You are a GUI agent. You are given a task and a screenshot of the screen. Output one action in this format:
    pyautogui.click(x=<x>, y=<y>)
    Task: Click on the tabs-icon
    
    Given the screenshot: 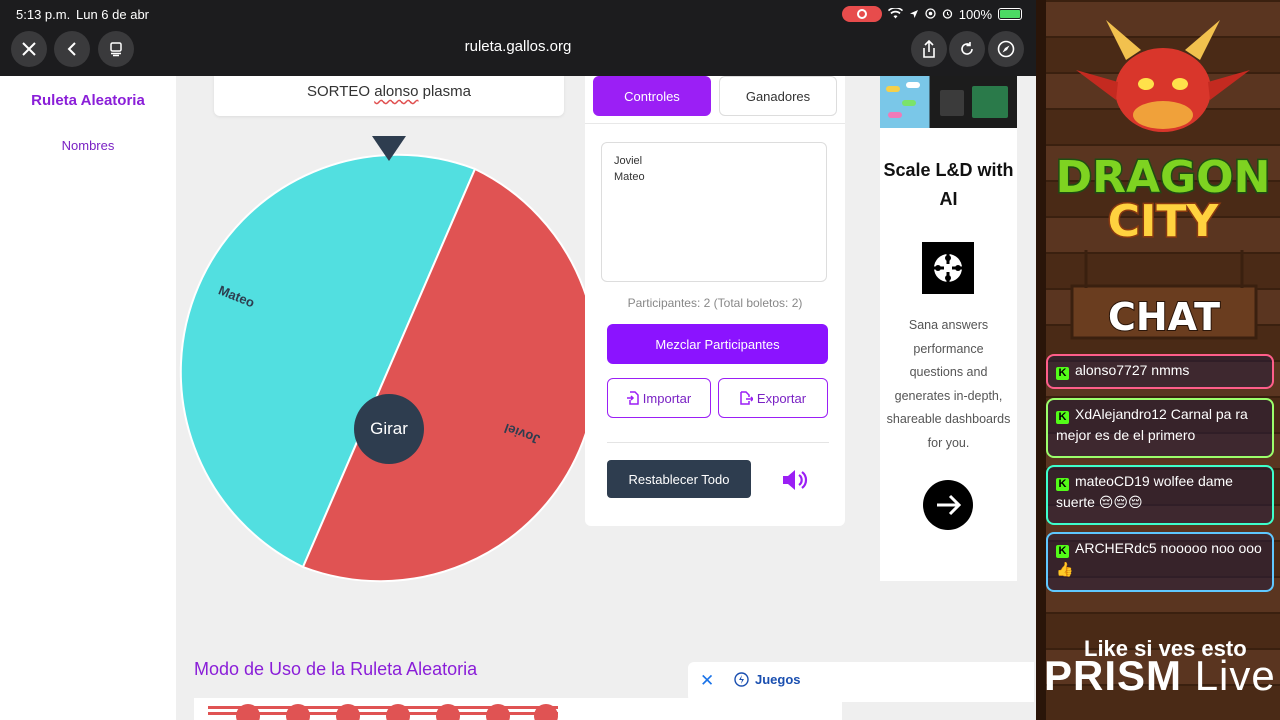 What is the action you would take?
    pyautogui.click(x=116, y=49)
    